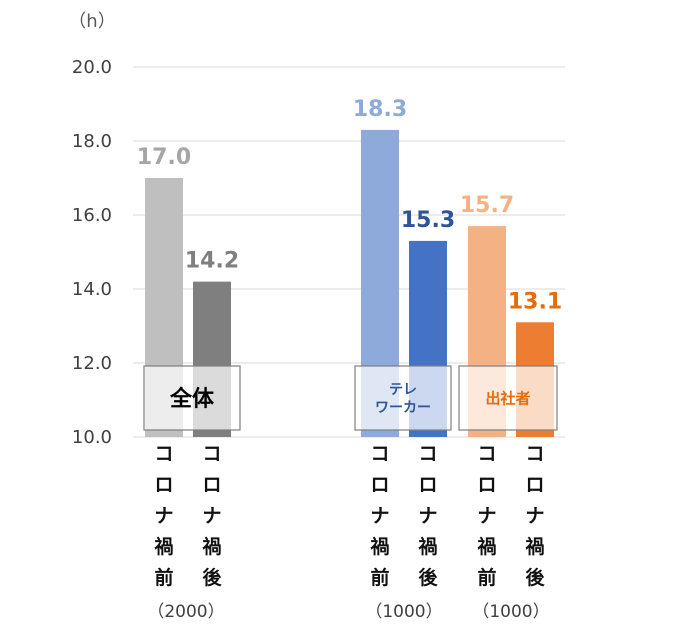 Image resolution: width=700 pixels, height=634 pixels. What do you see at coordinates (92, 215) in the screenshot?
I see `y-tick-label: 16.0` at bounding box center [92, 215].